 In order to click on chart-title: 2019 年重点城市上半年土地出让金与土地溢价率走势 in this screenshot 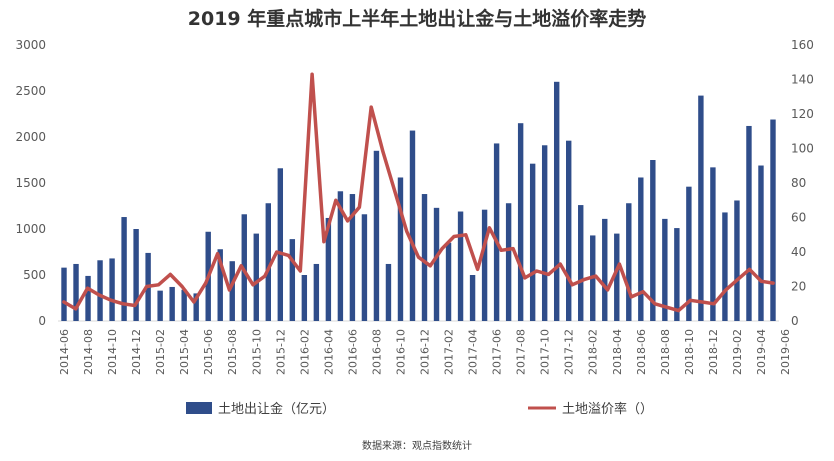, I will do `click(417, 18)`.